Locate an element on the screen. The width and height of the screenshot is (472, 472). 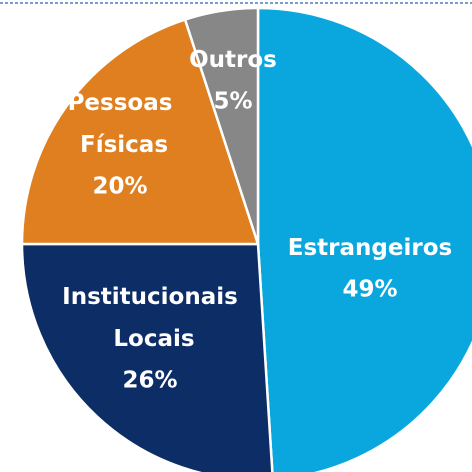
slice-label: Estrangeiros is located at coordinates (370, 248).